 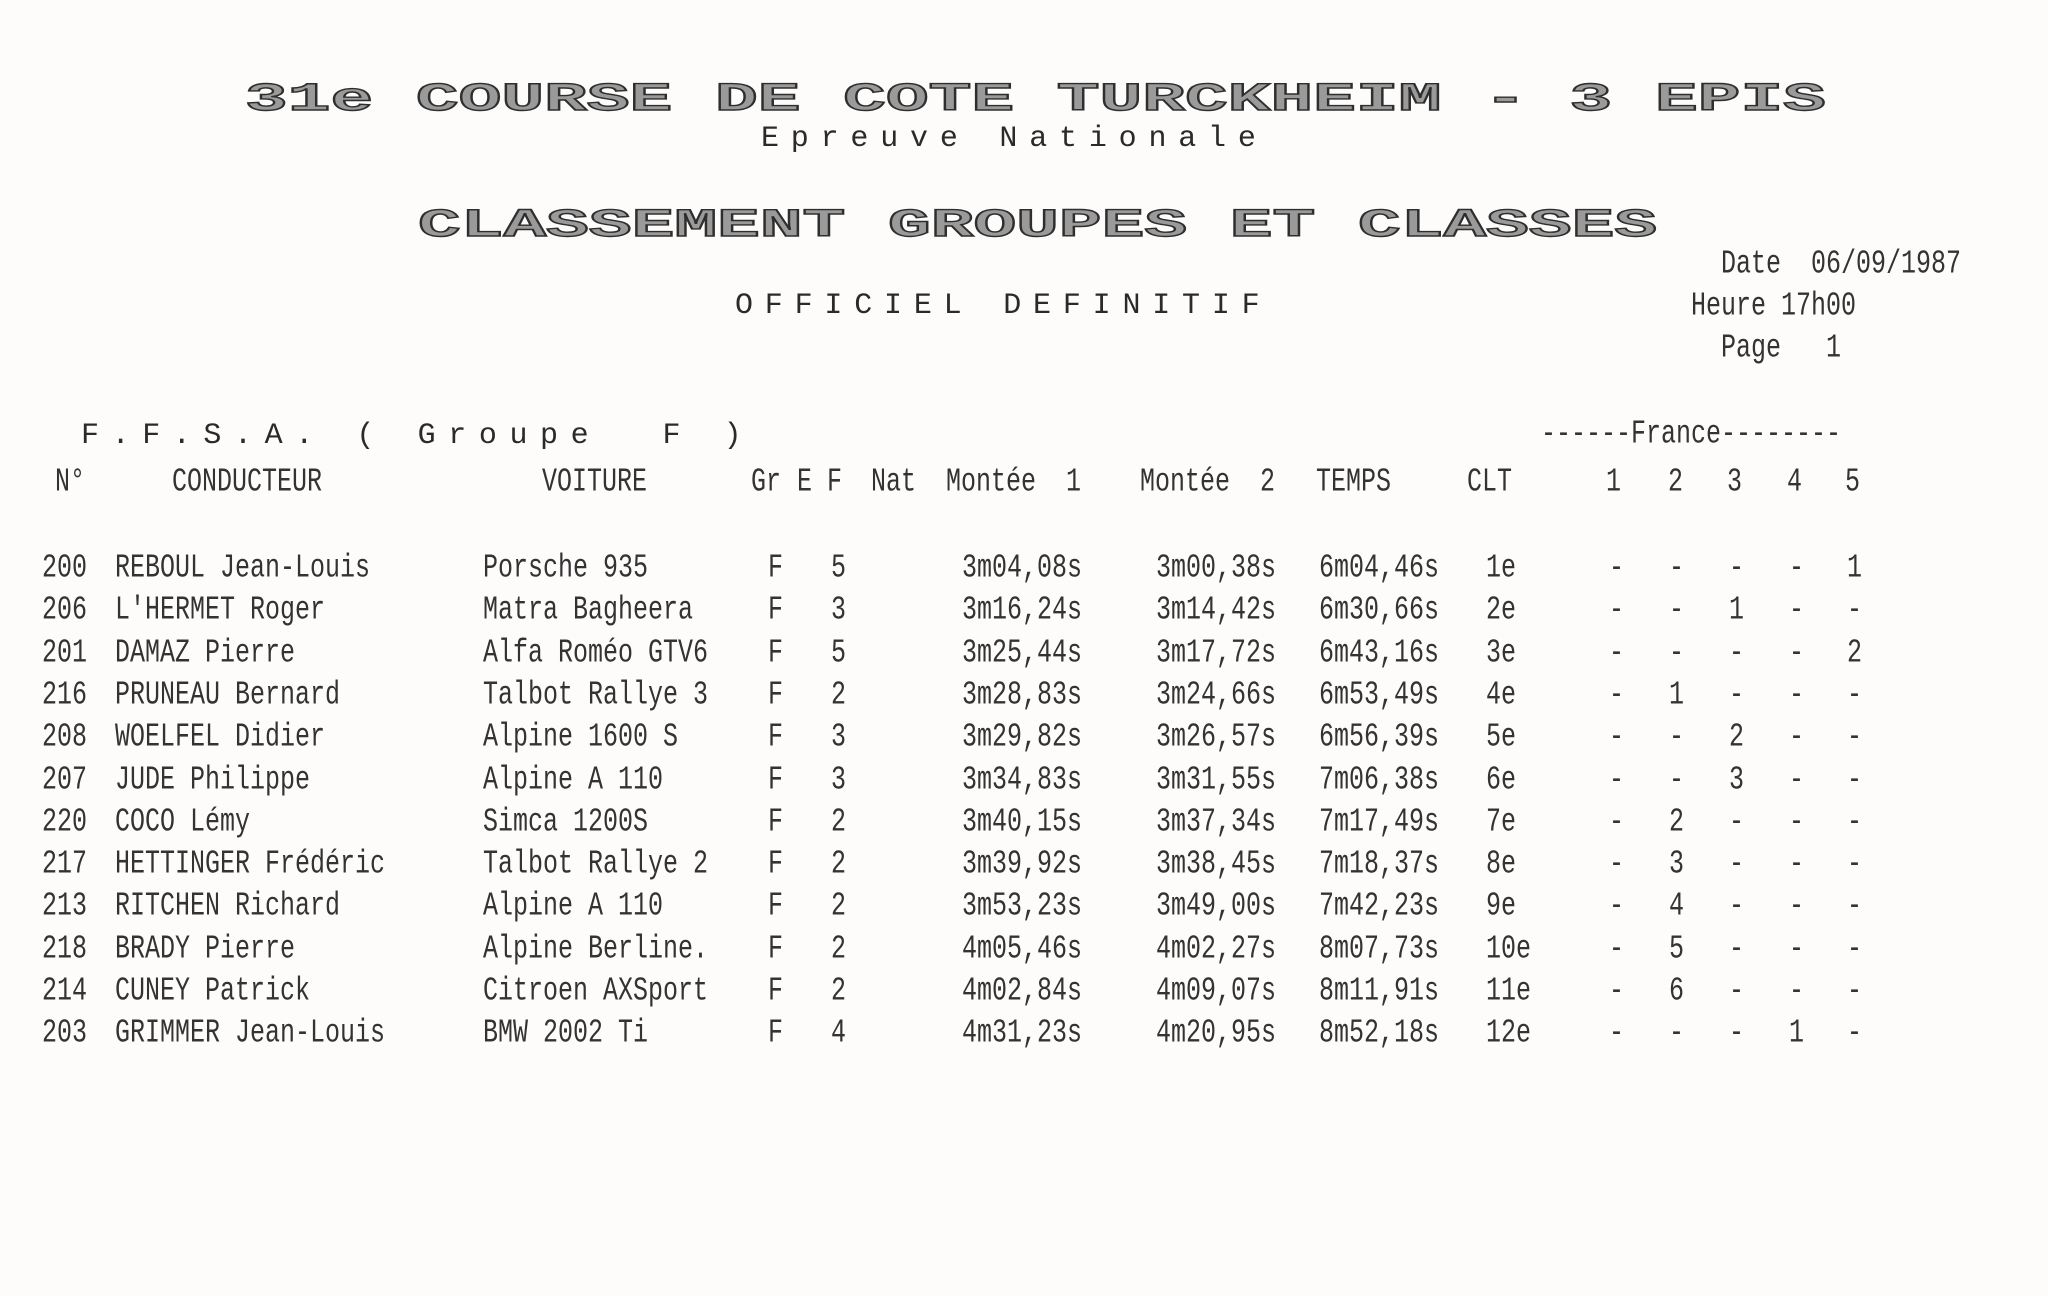 I want to click on cell-clt: 4e, so click(x=1501, y=694).